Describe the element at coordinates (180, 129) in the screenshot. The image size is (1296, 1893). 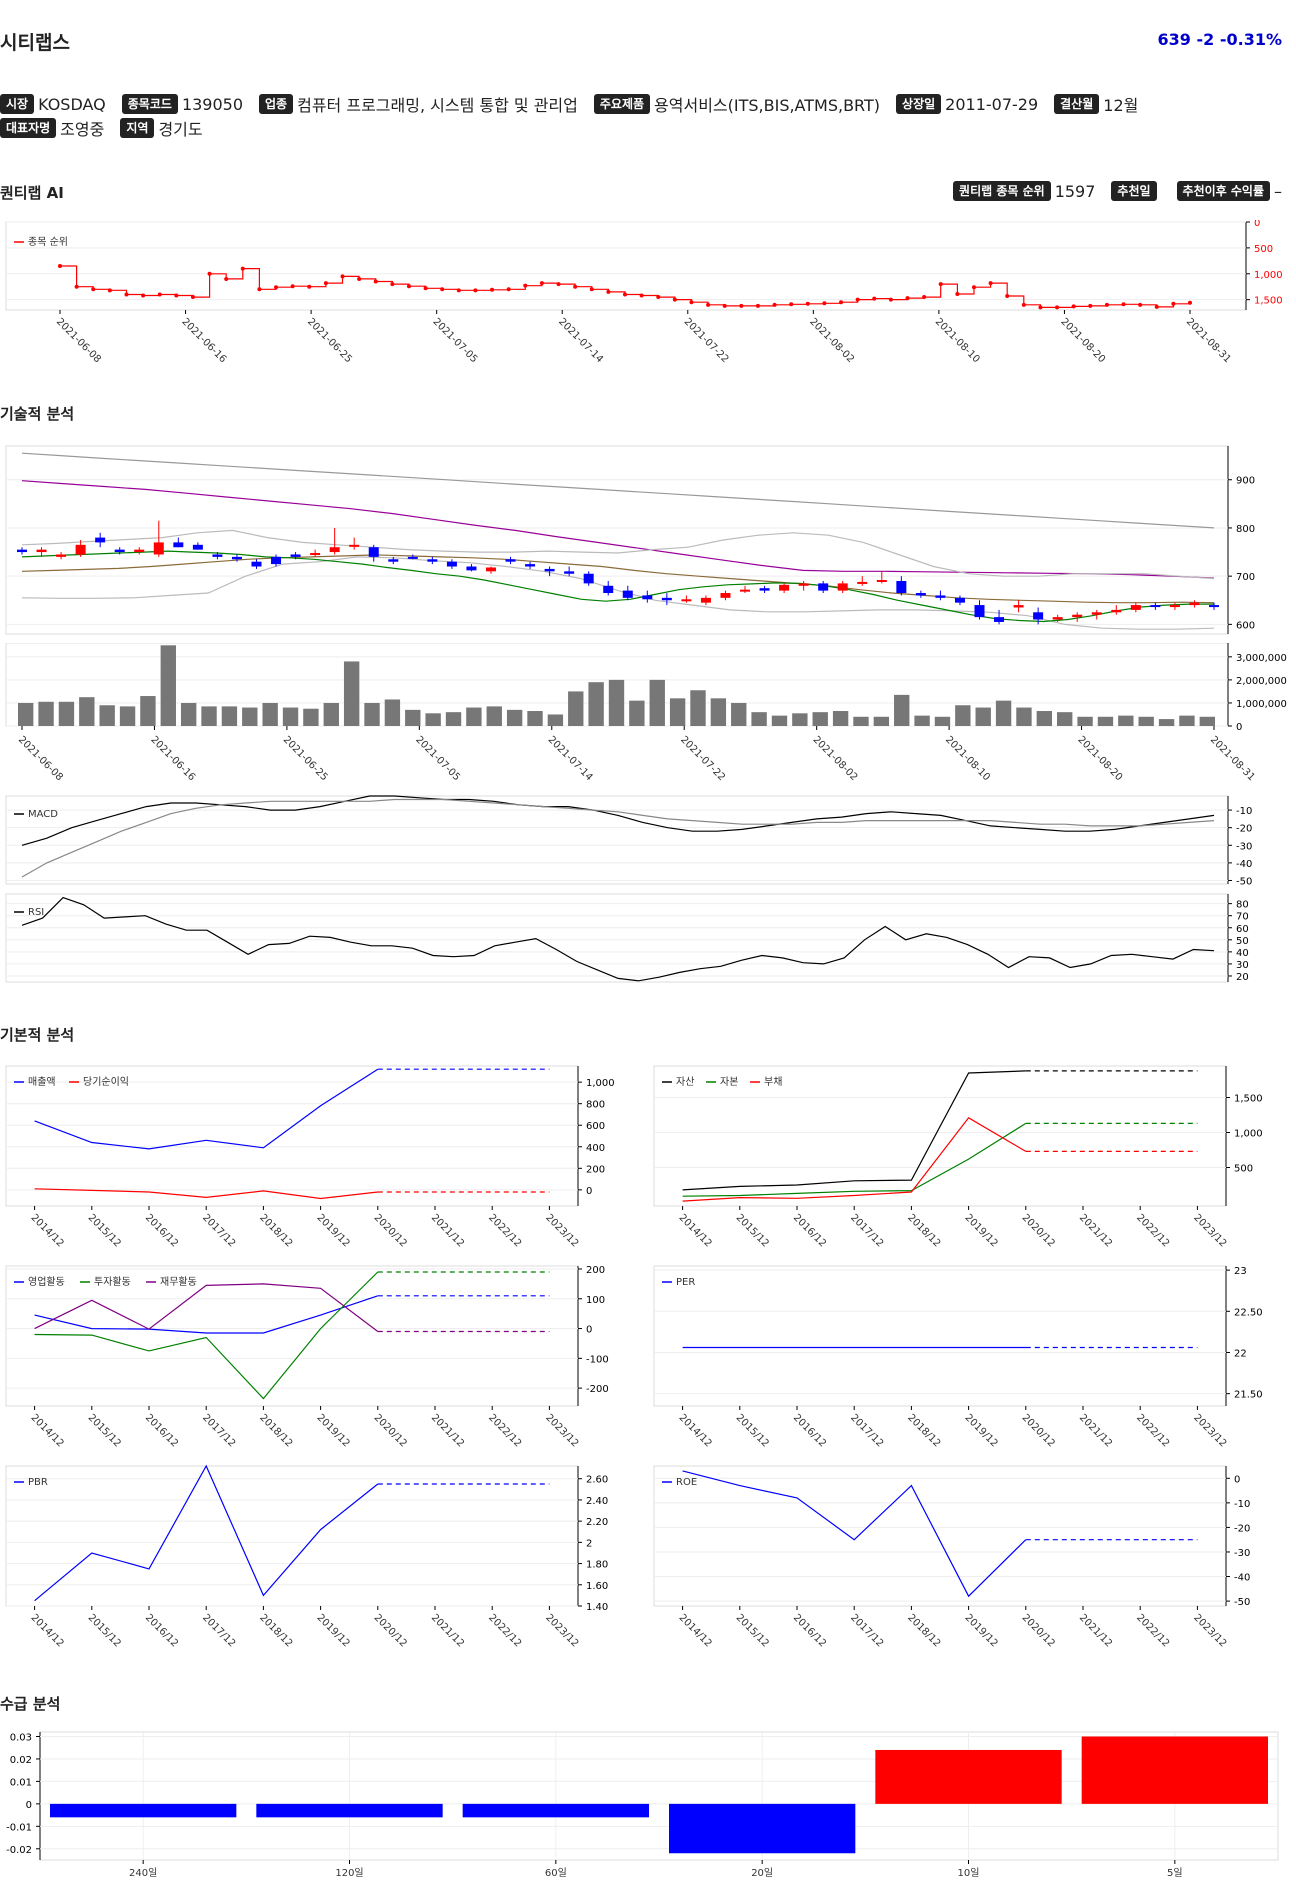
I see `region-value: 경기도` at that location.